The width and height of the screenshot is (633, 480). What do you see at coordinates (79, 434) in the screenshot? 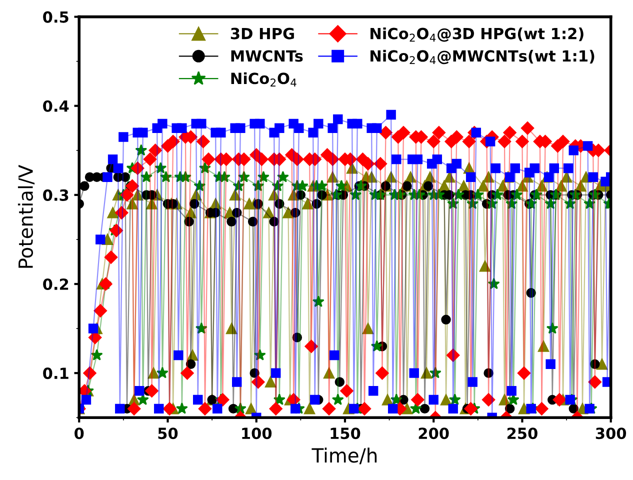
I see `x-tick-label: 0` at bounding box center [79, 434].